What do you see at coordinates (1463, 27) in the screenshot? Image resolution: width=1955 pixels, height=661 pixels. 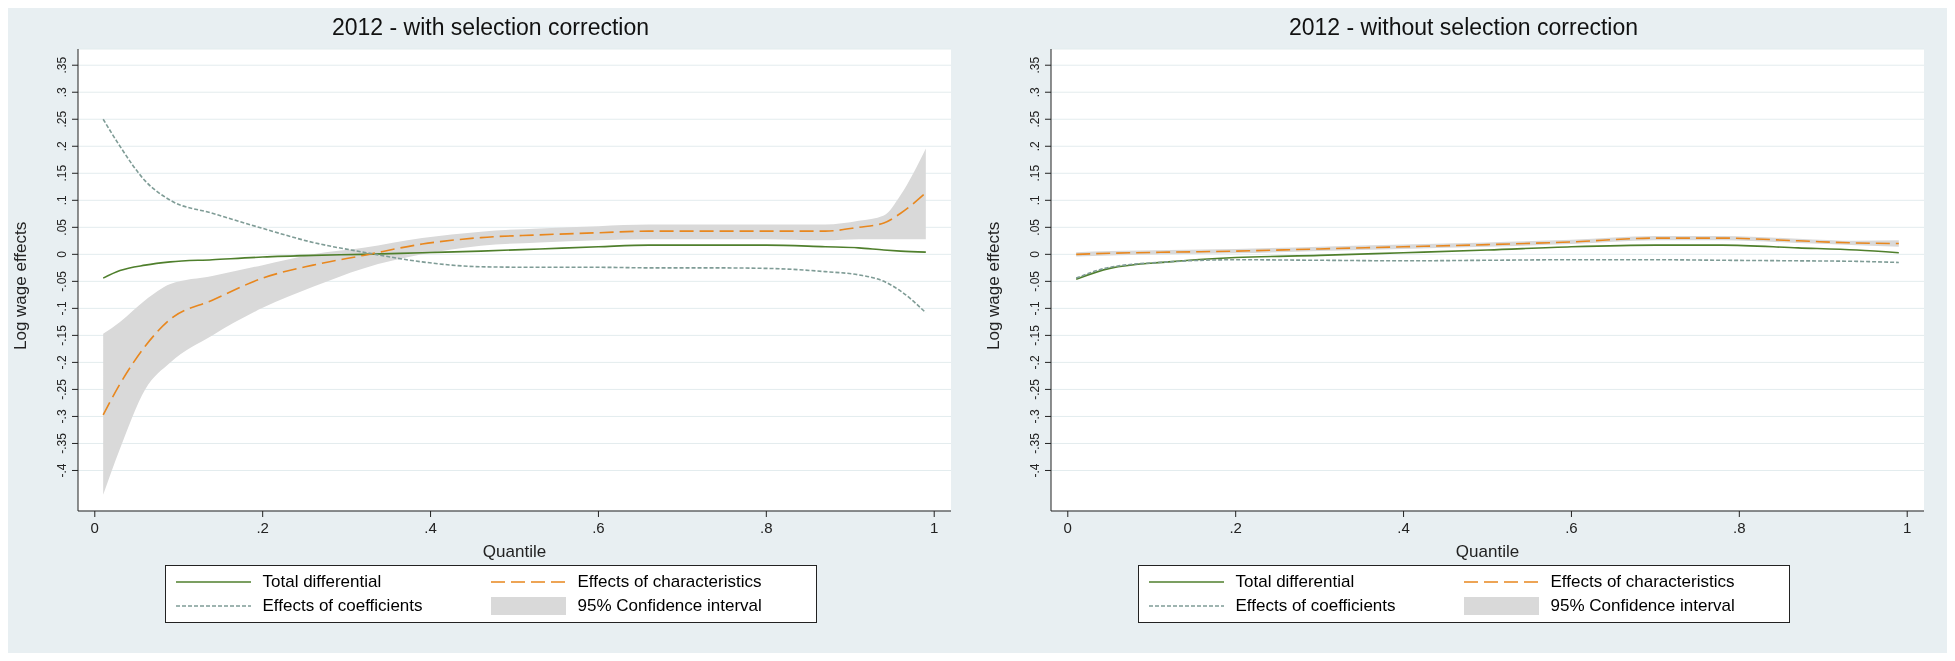 I see `chart-title: 2012 - without selection correction` at bounding box center [1463, 27].